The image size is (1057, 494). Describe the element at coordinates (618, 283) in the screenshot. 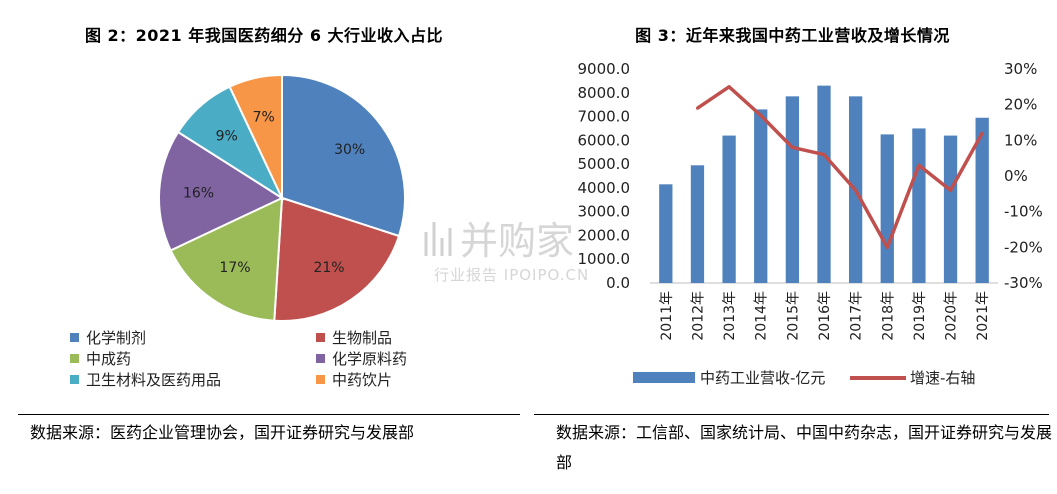

I see `y-tick-label-0: 0.0` at that location.